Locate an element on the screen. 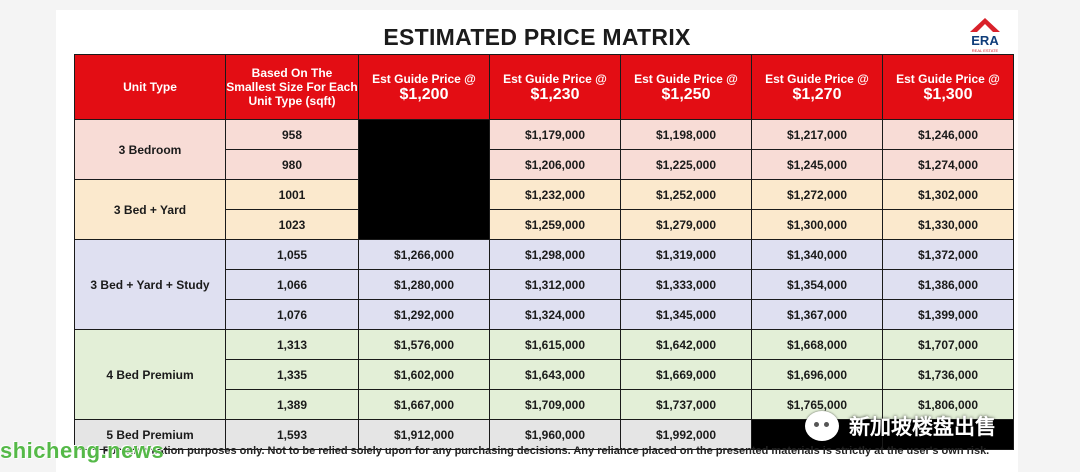  size-cell: 1,389 is located at coordinates (292, 404).